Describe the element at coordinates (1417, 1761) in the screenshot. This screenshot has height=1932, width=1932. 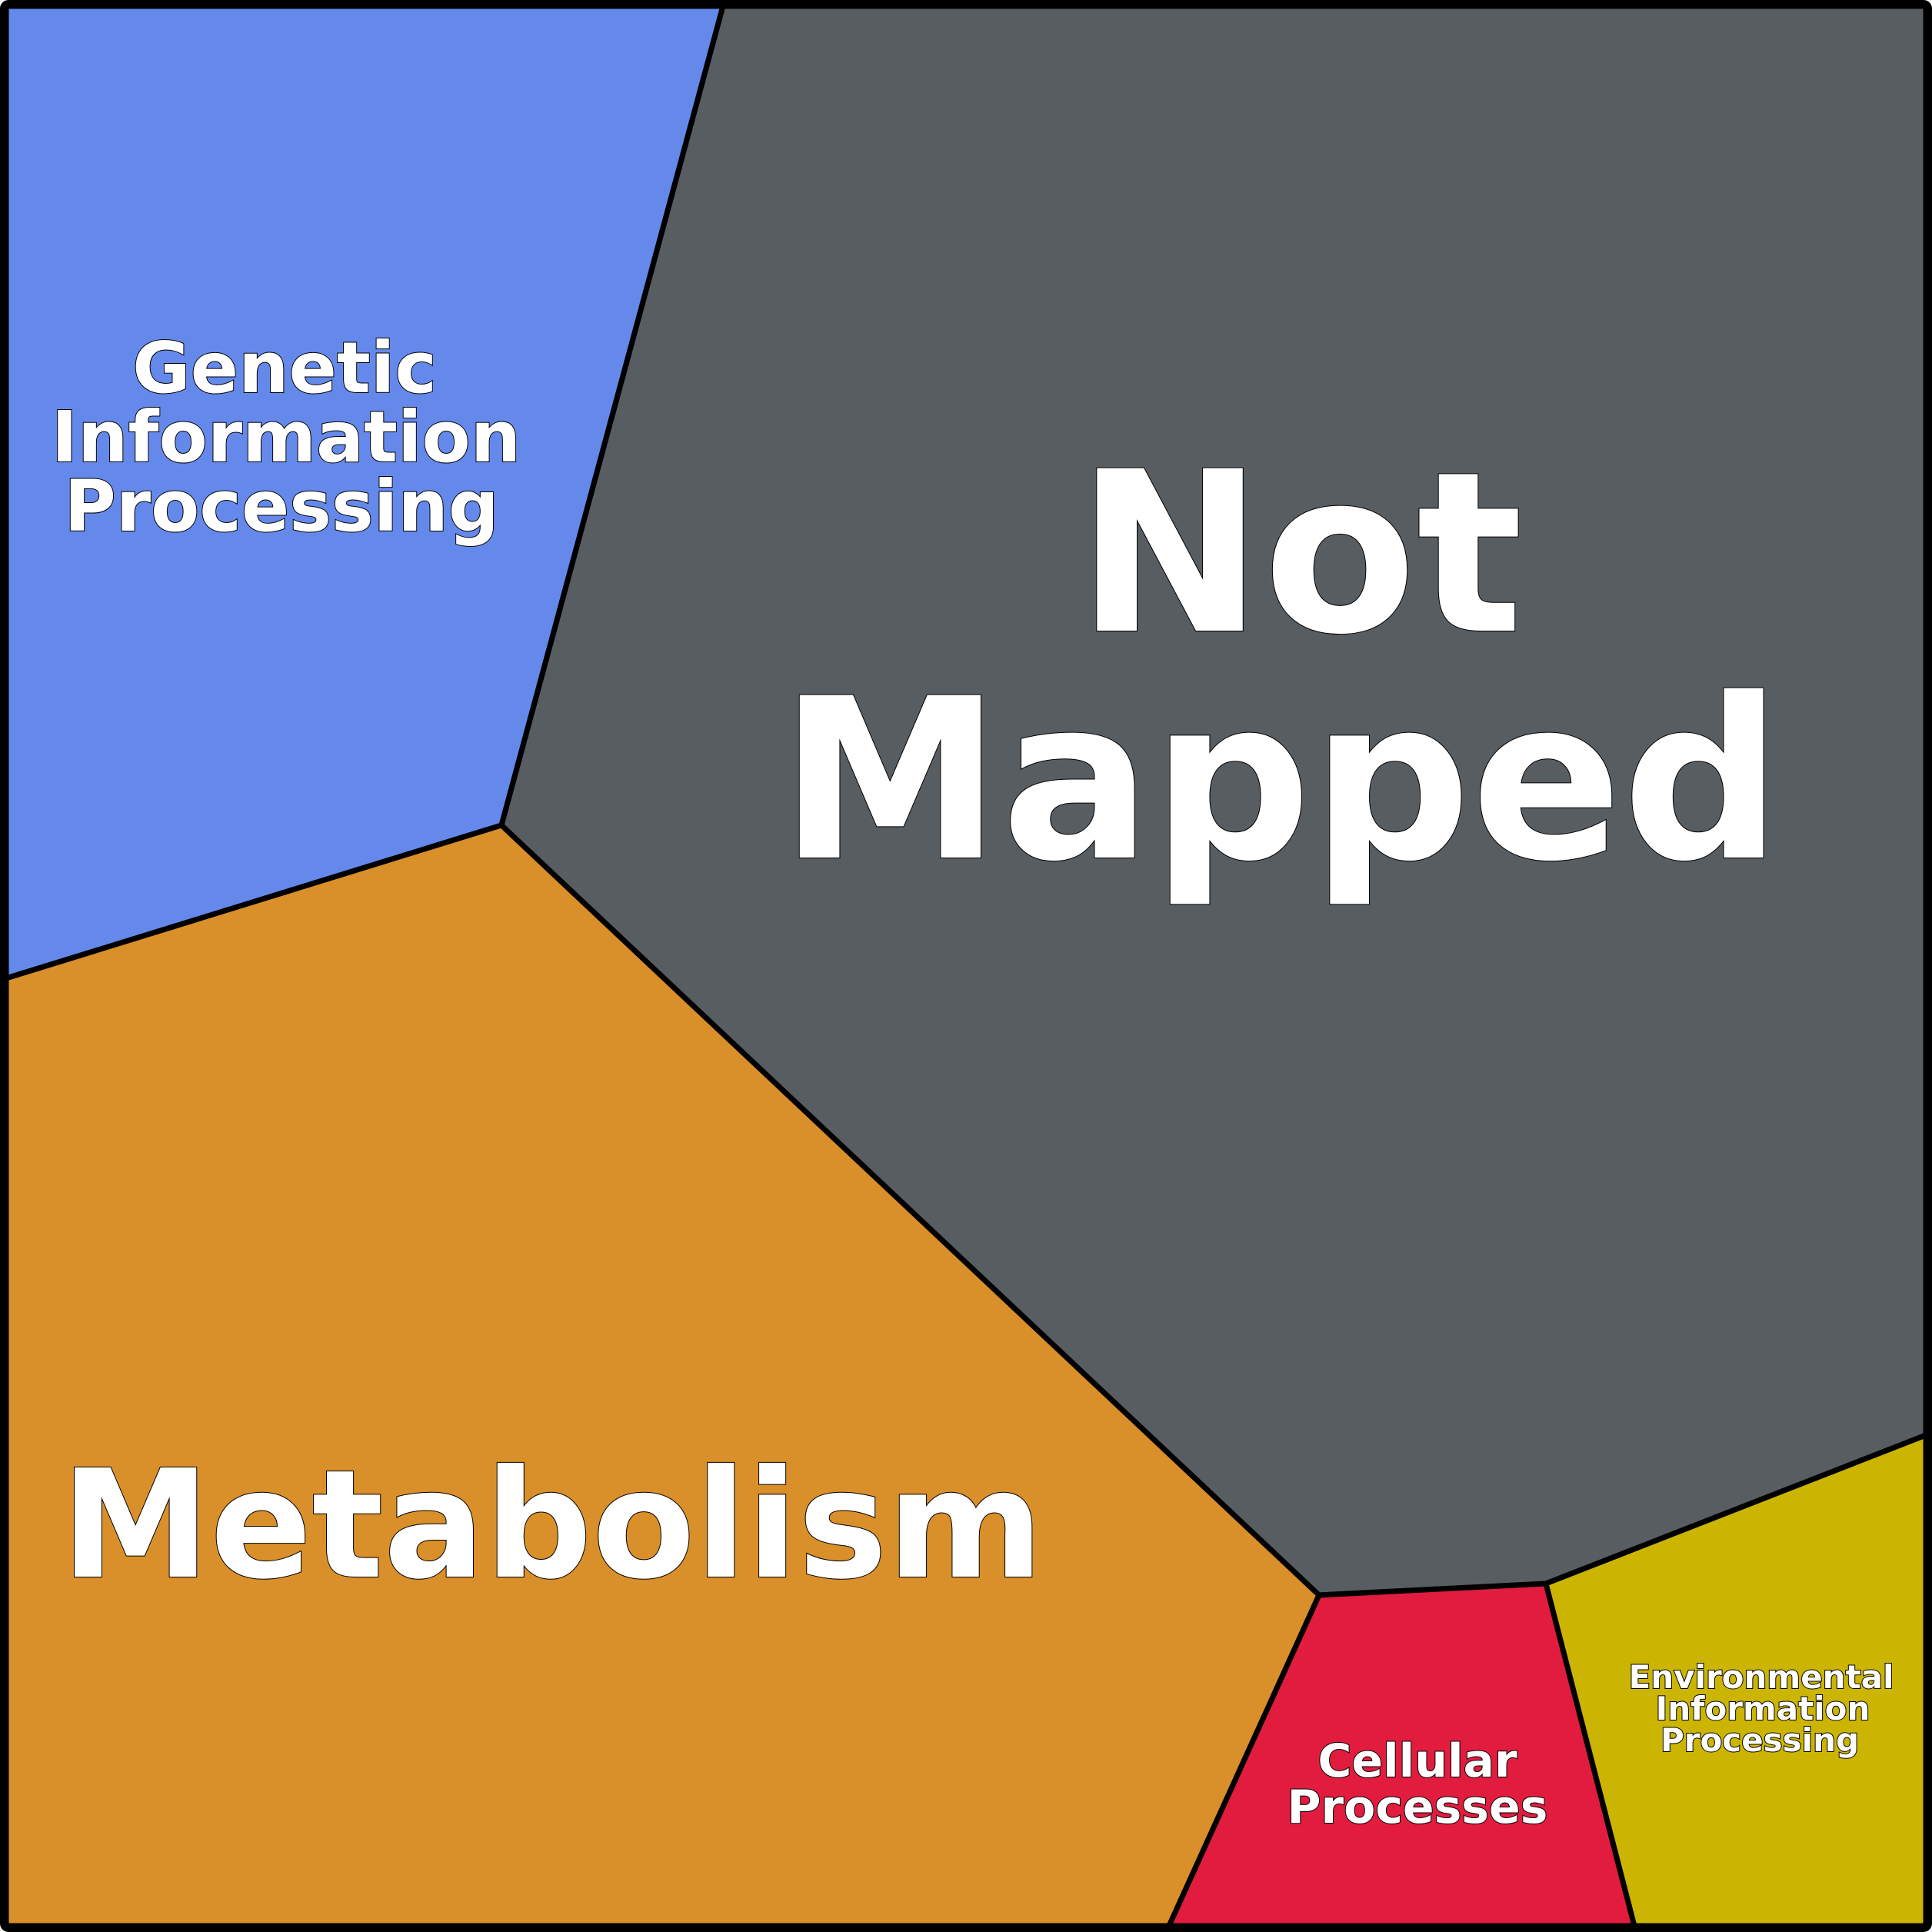
I see `label-line: Cellular` at that location.